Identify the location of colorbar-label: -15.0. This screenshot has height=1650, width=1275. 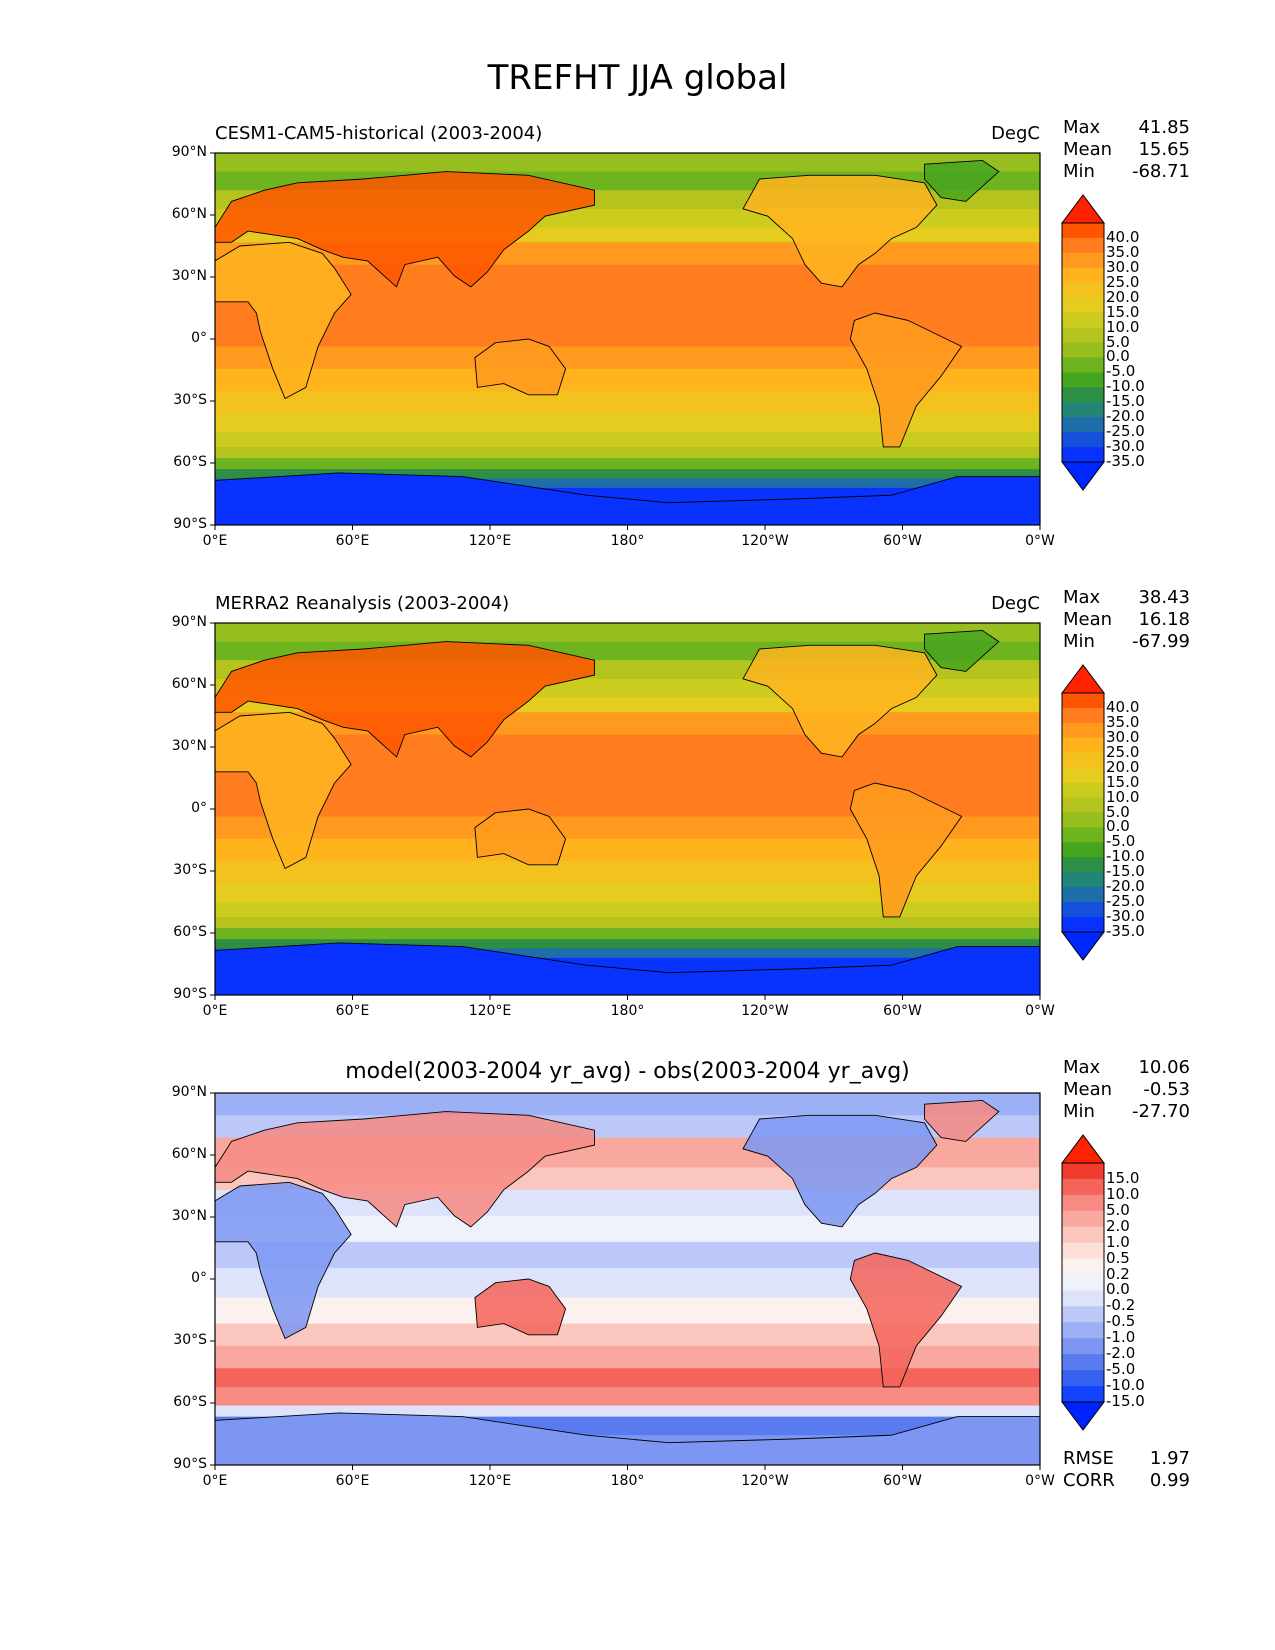
(1125, 1401).